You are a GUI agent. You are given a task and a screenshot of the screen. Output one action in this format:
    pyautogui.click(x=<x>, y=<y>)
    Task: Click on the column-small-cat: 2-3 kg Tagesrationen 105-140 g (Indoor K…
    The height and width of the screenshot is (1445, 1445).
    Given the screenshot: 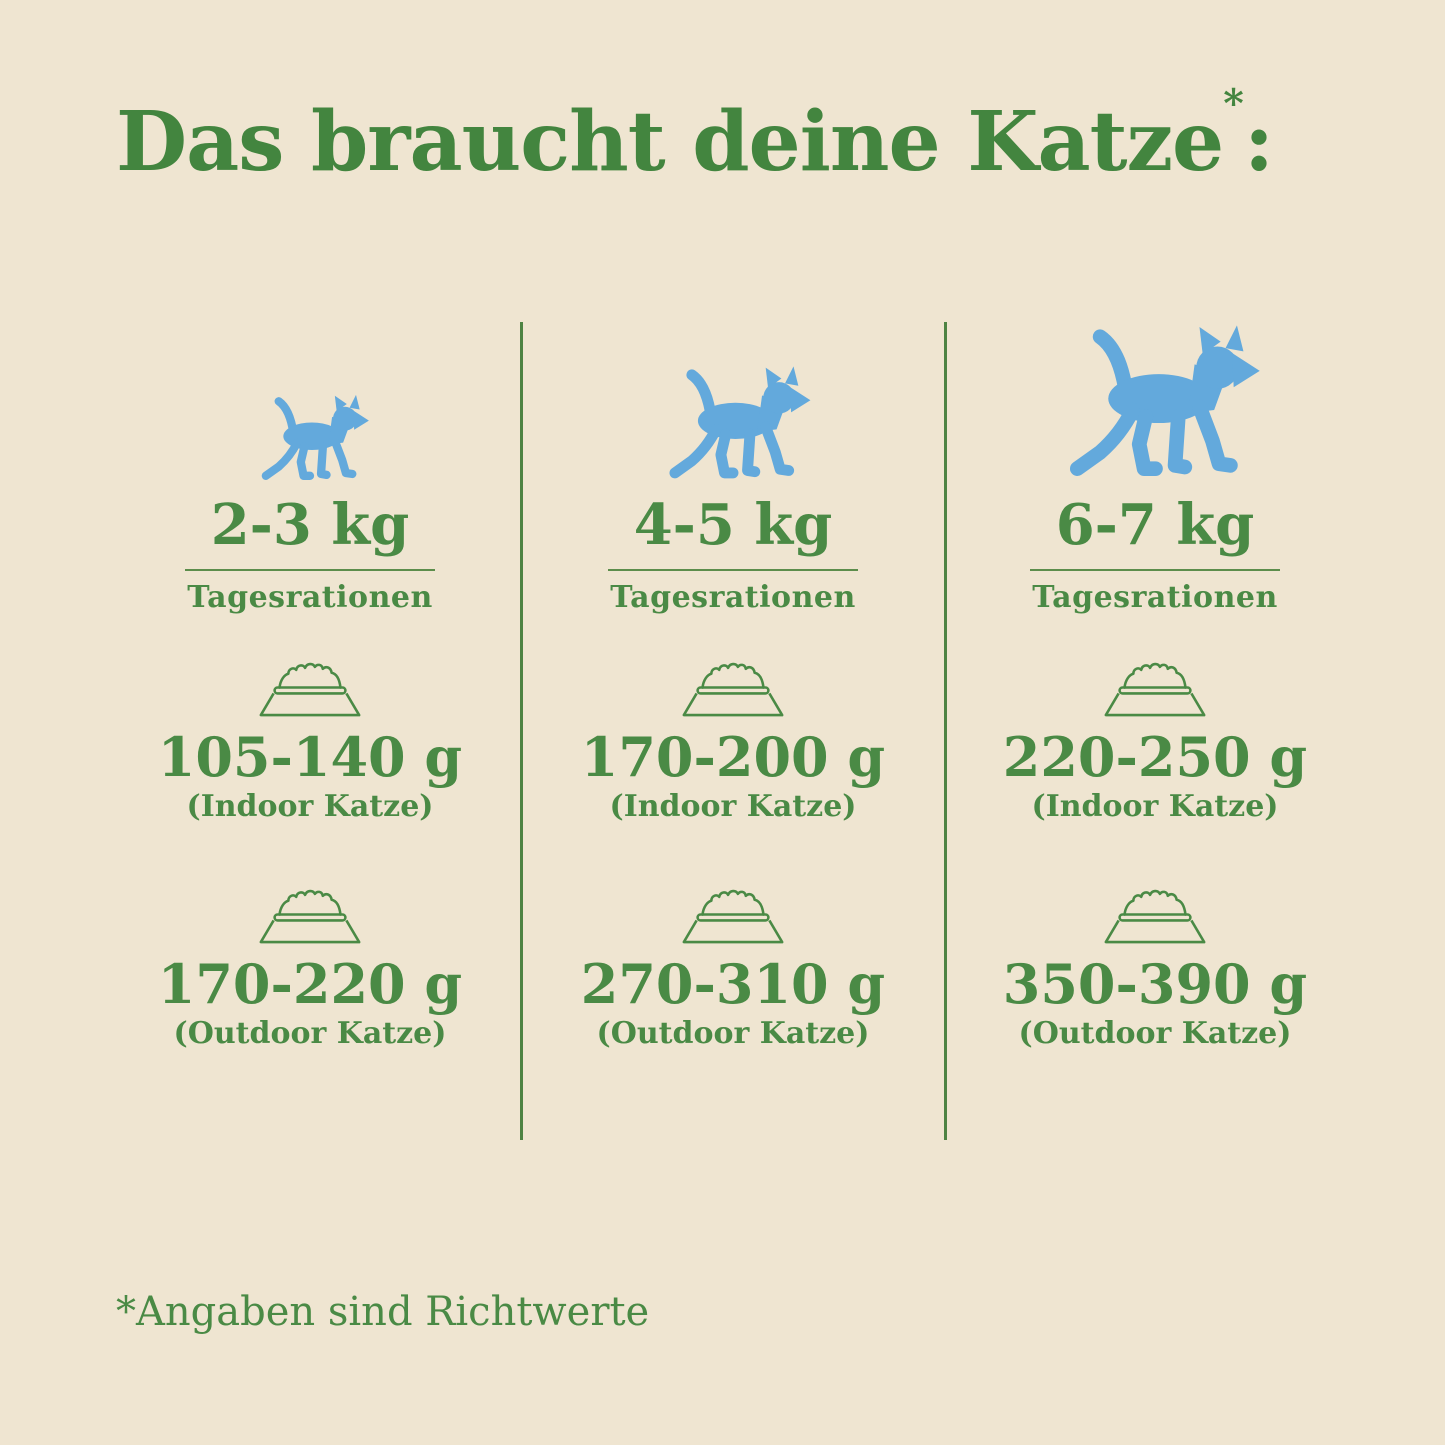 What is the action you would take?
    pyautogui.click(x=310, y=685)
    